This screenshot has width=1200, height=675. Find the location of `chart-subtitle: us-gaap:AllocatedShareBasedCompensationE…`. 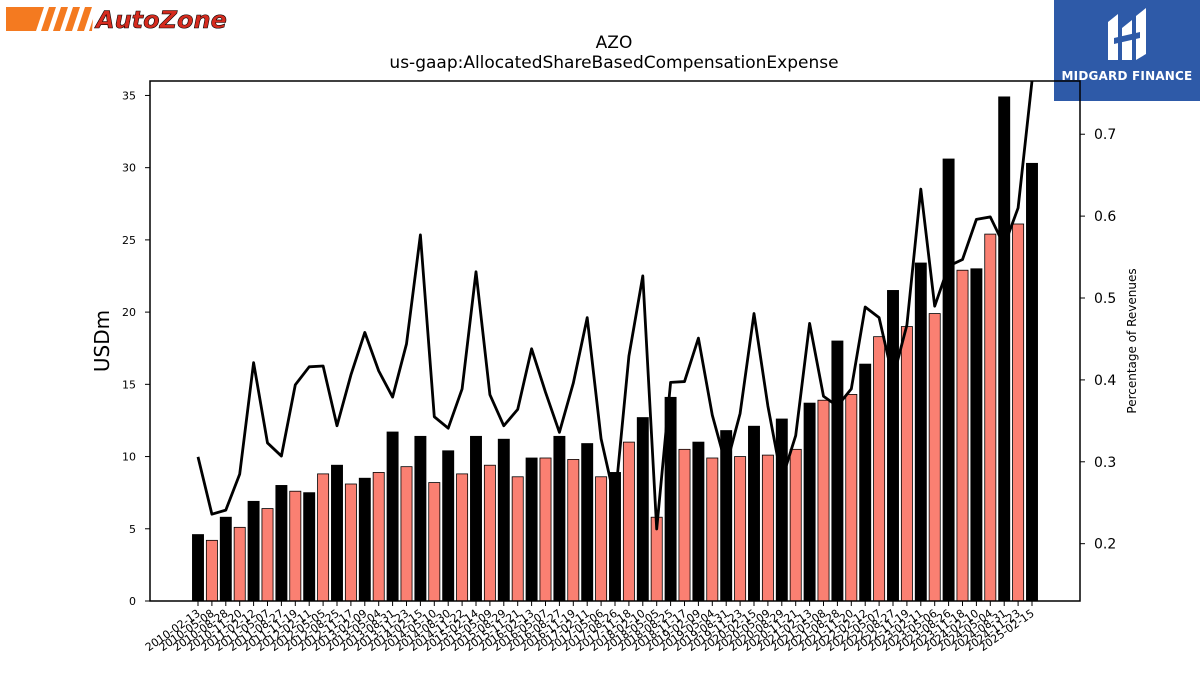

chart-subtitle: us-gaap:AllocatedShareBasedCompensationE… is located at coordinates (613, 63).